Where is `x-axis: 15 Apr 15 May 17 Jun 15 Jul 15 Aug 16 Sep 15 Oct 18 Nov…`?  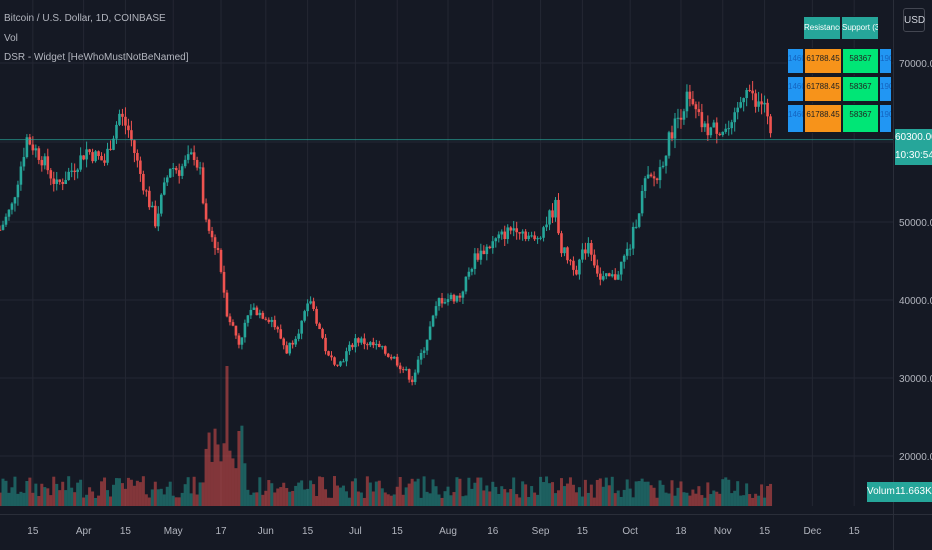 x-axis: 15 Apr 15 May 17 Jun 15 Jul 15 Aug 16 Sep 15 Oct 18 Nov… is located at coordinates (443, 531).